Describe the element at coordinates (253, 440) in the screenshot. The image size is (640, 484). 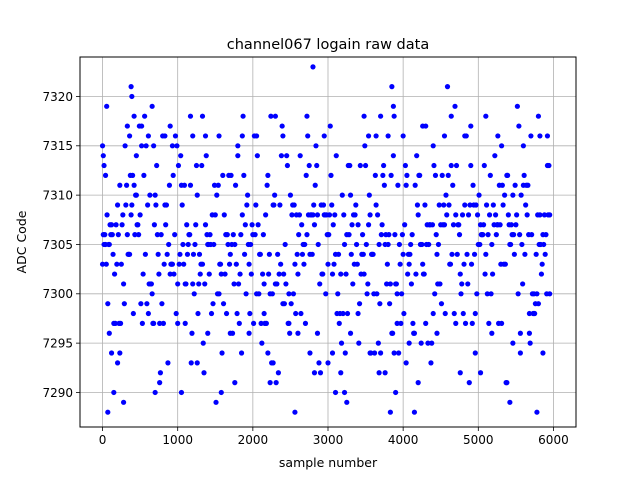
I see `x-tick-label: 2000` at that location.